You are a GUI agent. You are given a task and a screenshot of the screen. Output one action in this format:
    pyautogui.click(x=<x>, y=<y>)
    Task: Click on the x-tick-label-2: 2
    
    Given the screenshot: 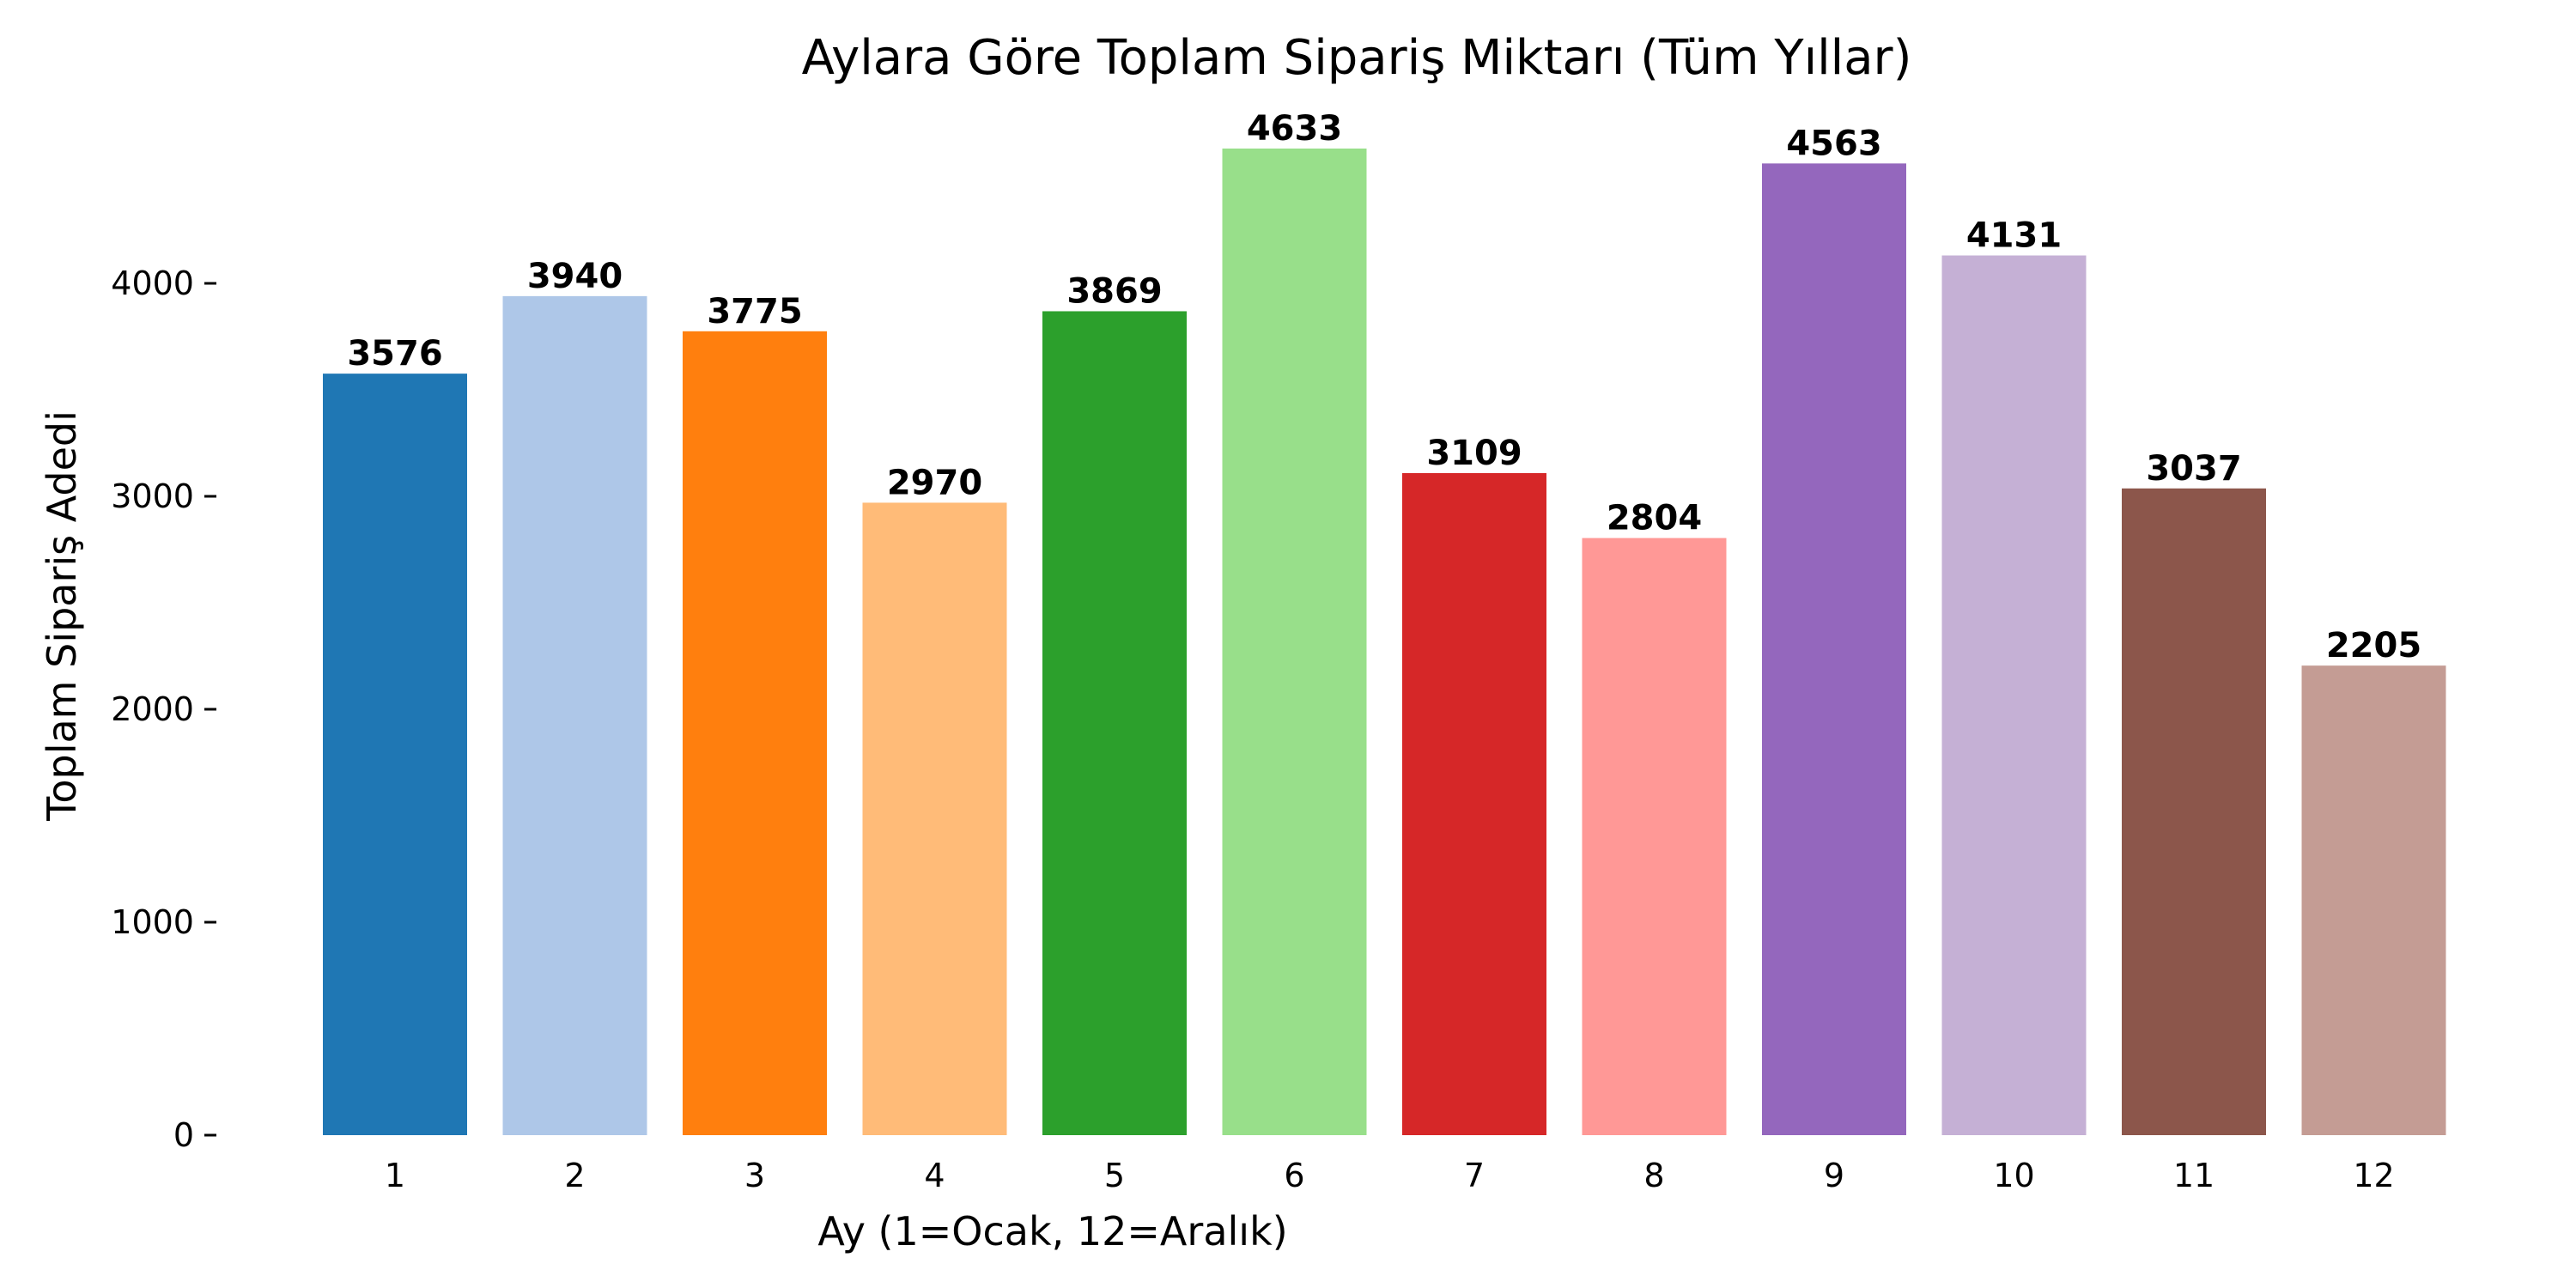 What is the action you would take?
    pyautogui.click(x=574, y=1175)
    